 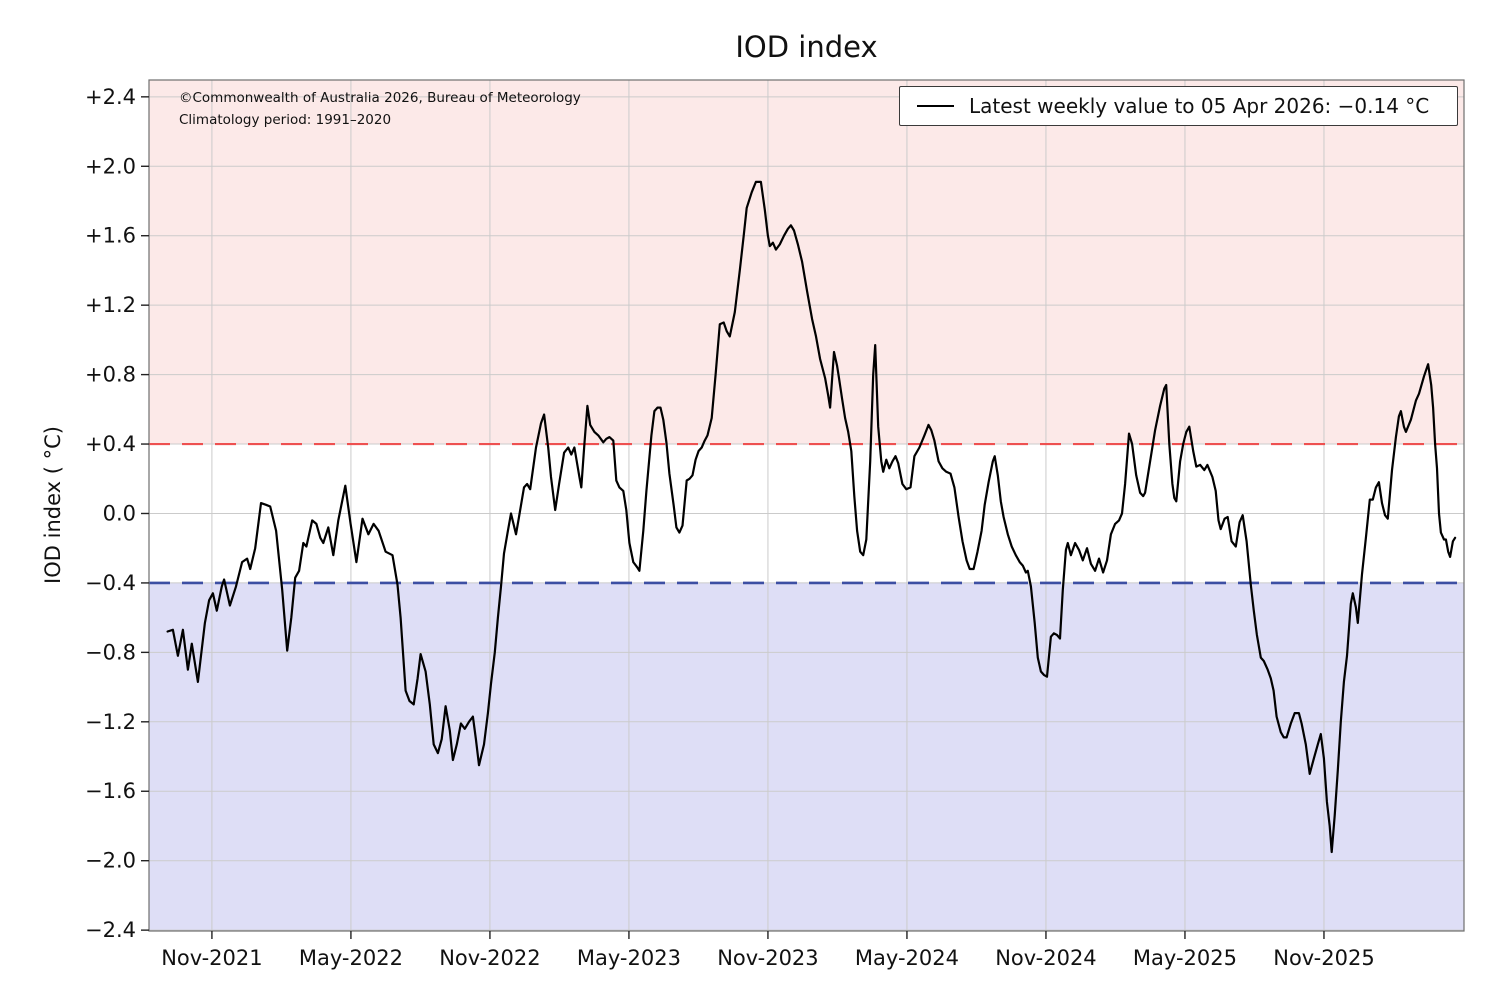 I want to click on y-tick-label: −1.6, so click(x=110, y=791).